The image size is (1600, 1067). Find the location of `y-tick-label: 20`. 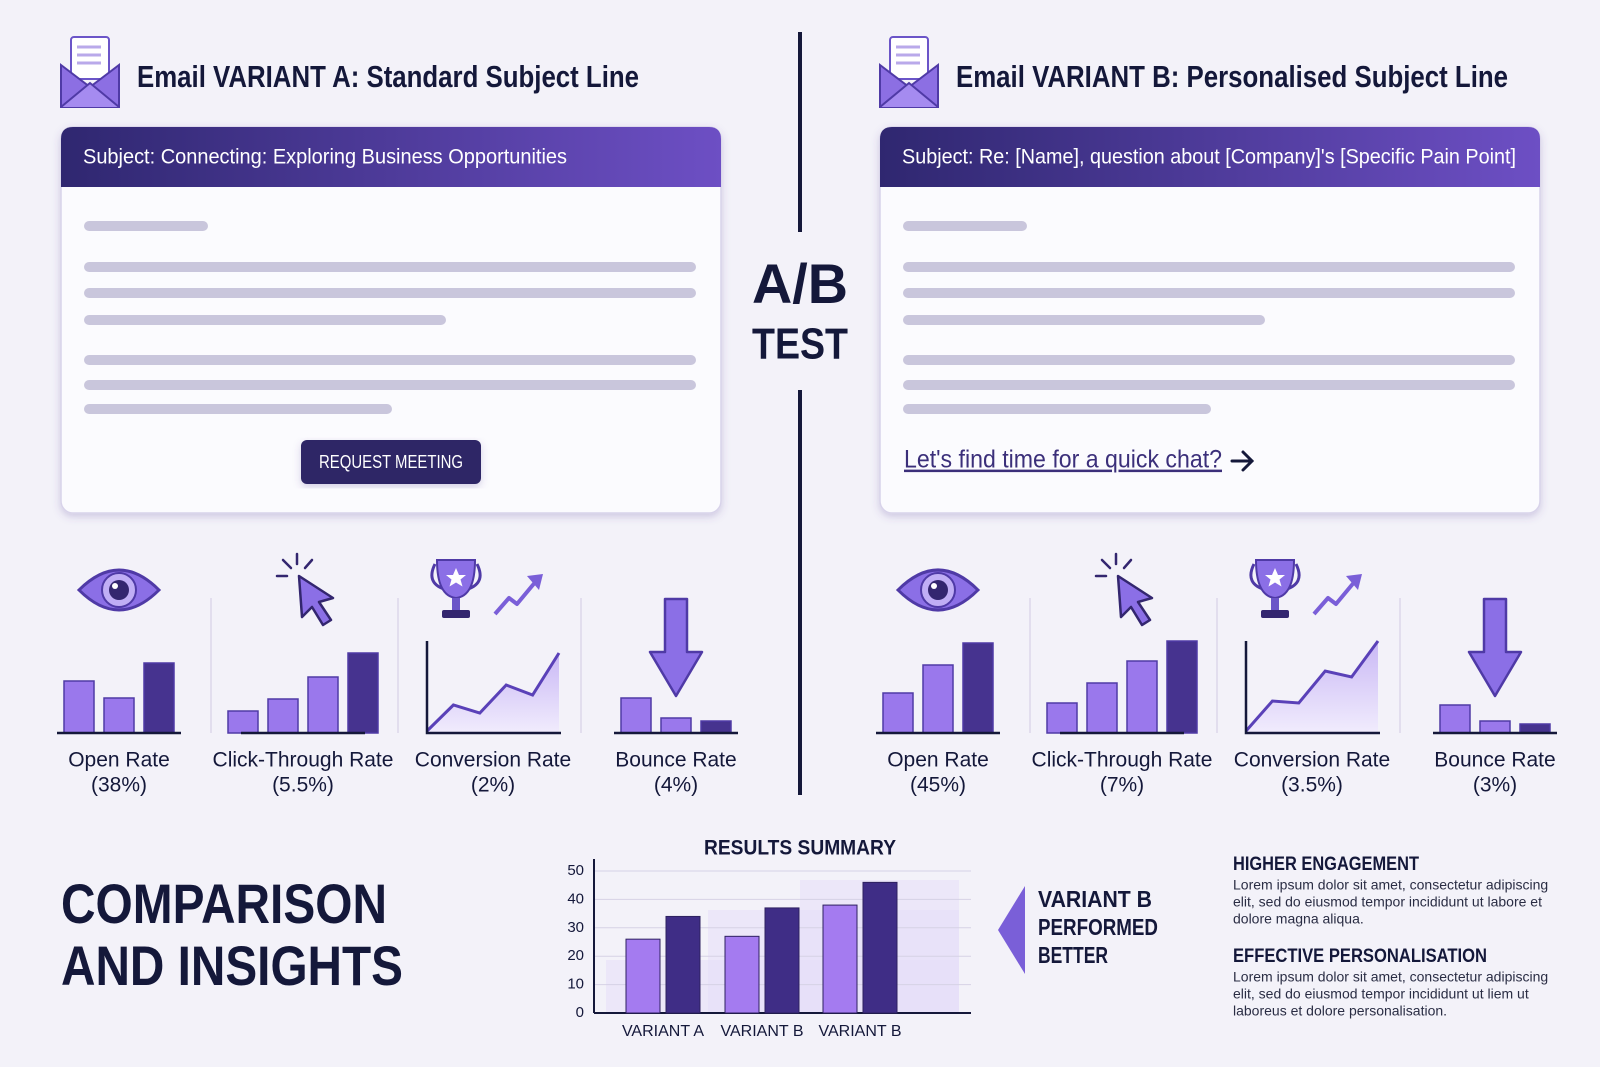

y-tick-label: 20 is located at coordinates (575, 955).